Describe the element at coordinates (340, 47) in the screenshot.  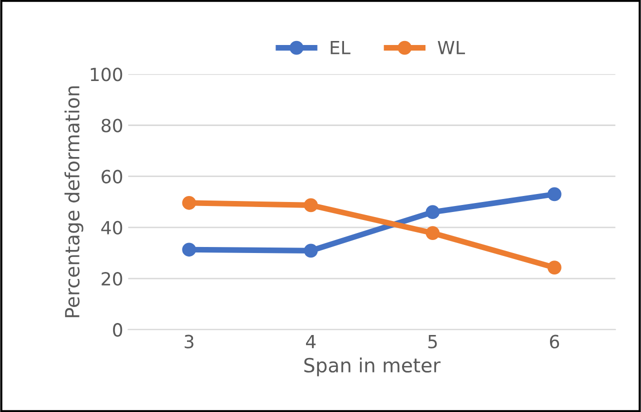
I see `legend-label: EL` at that location.